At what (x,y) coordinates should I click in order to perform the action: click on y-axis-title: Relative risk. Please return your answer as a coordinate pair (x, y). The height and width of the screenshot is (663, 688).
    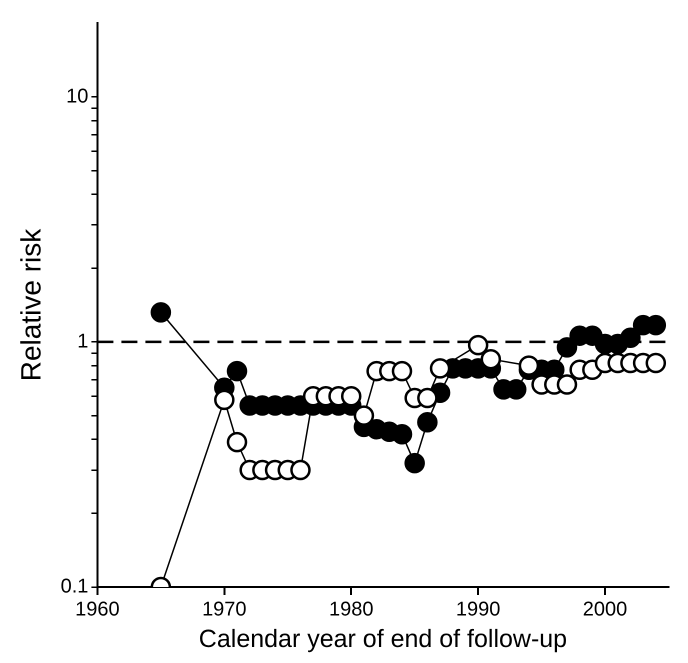
    Looking at the image, I should click on (31, 305).